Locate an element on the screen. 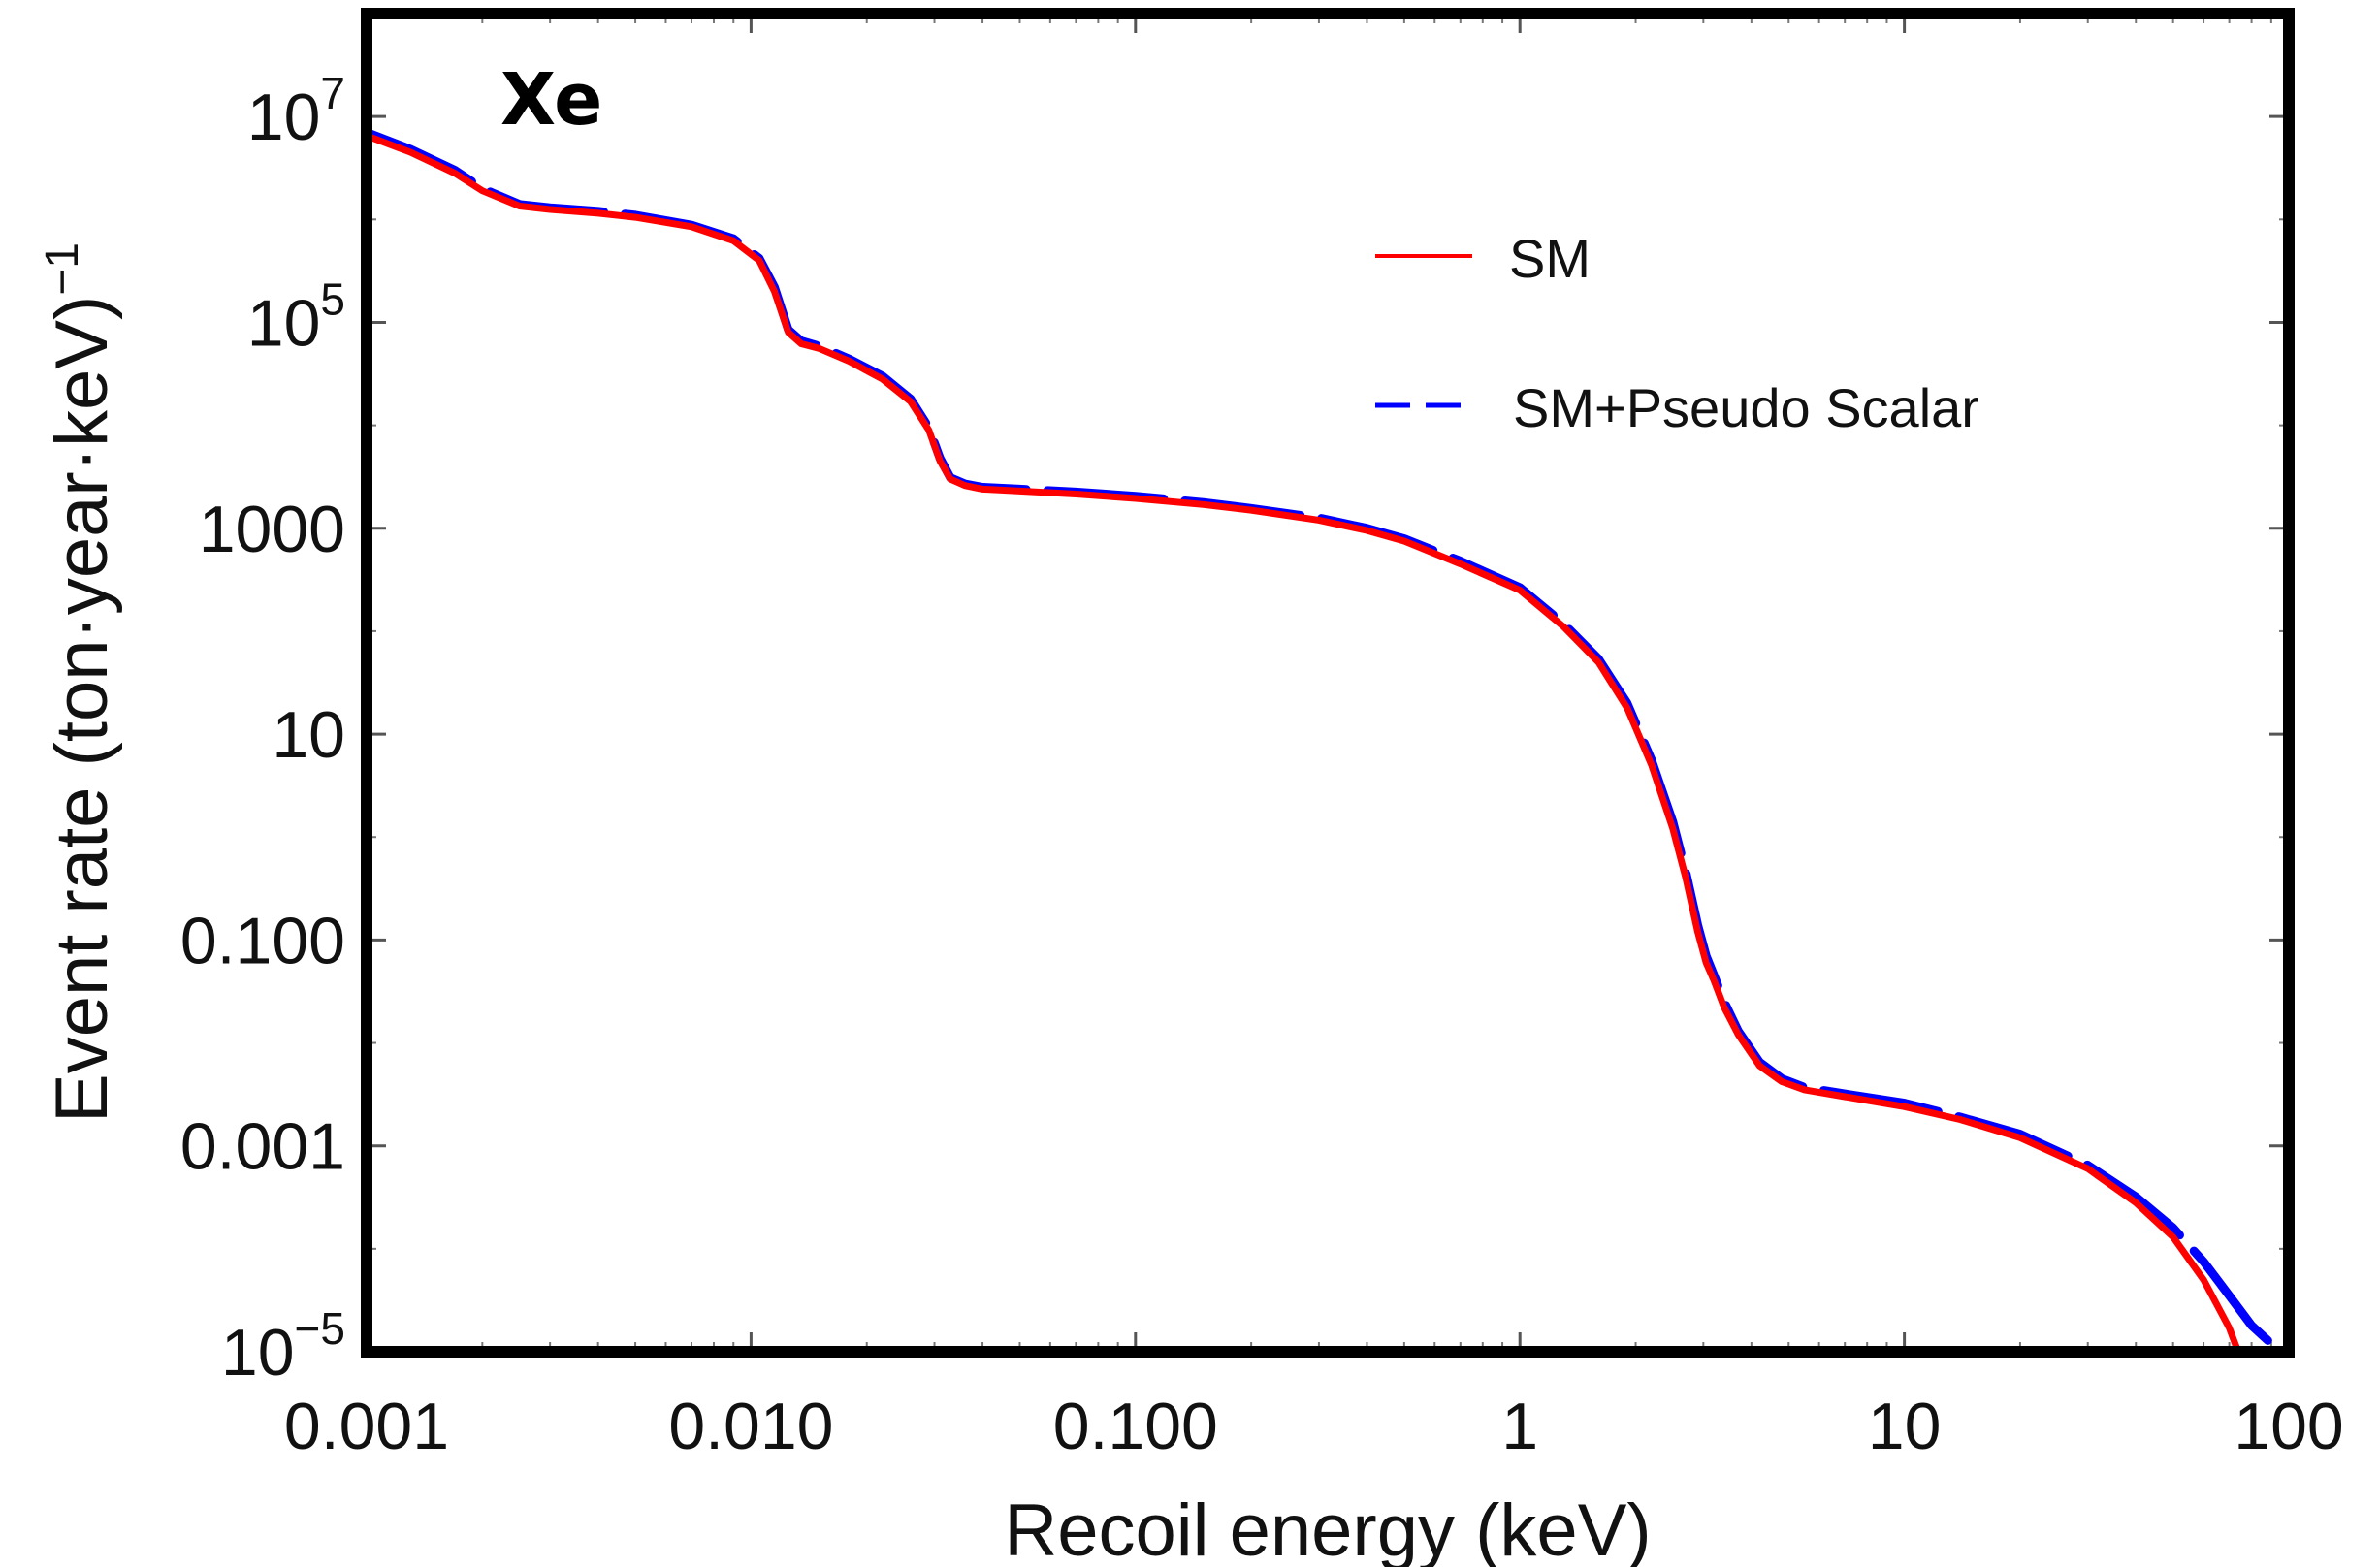  x-tick-label: 100 is located at coordinates (2288, 1427).